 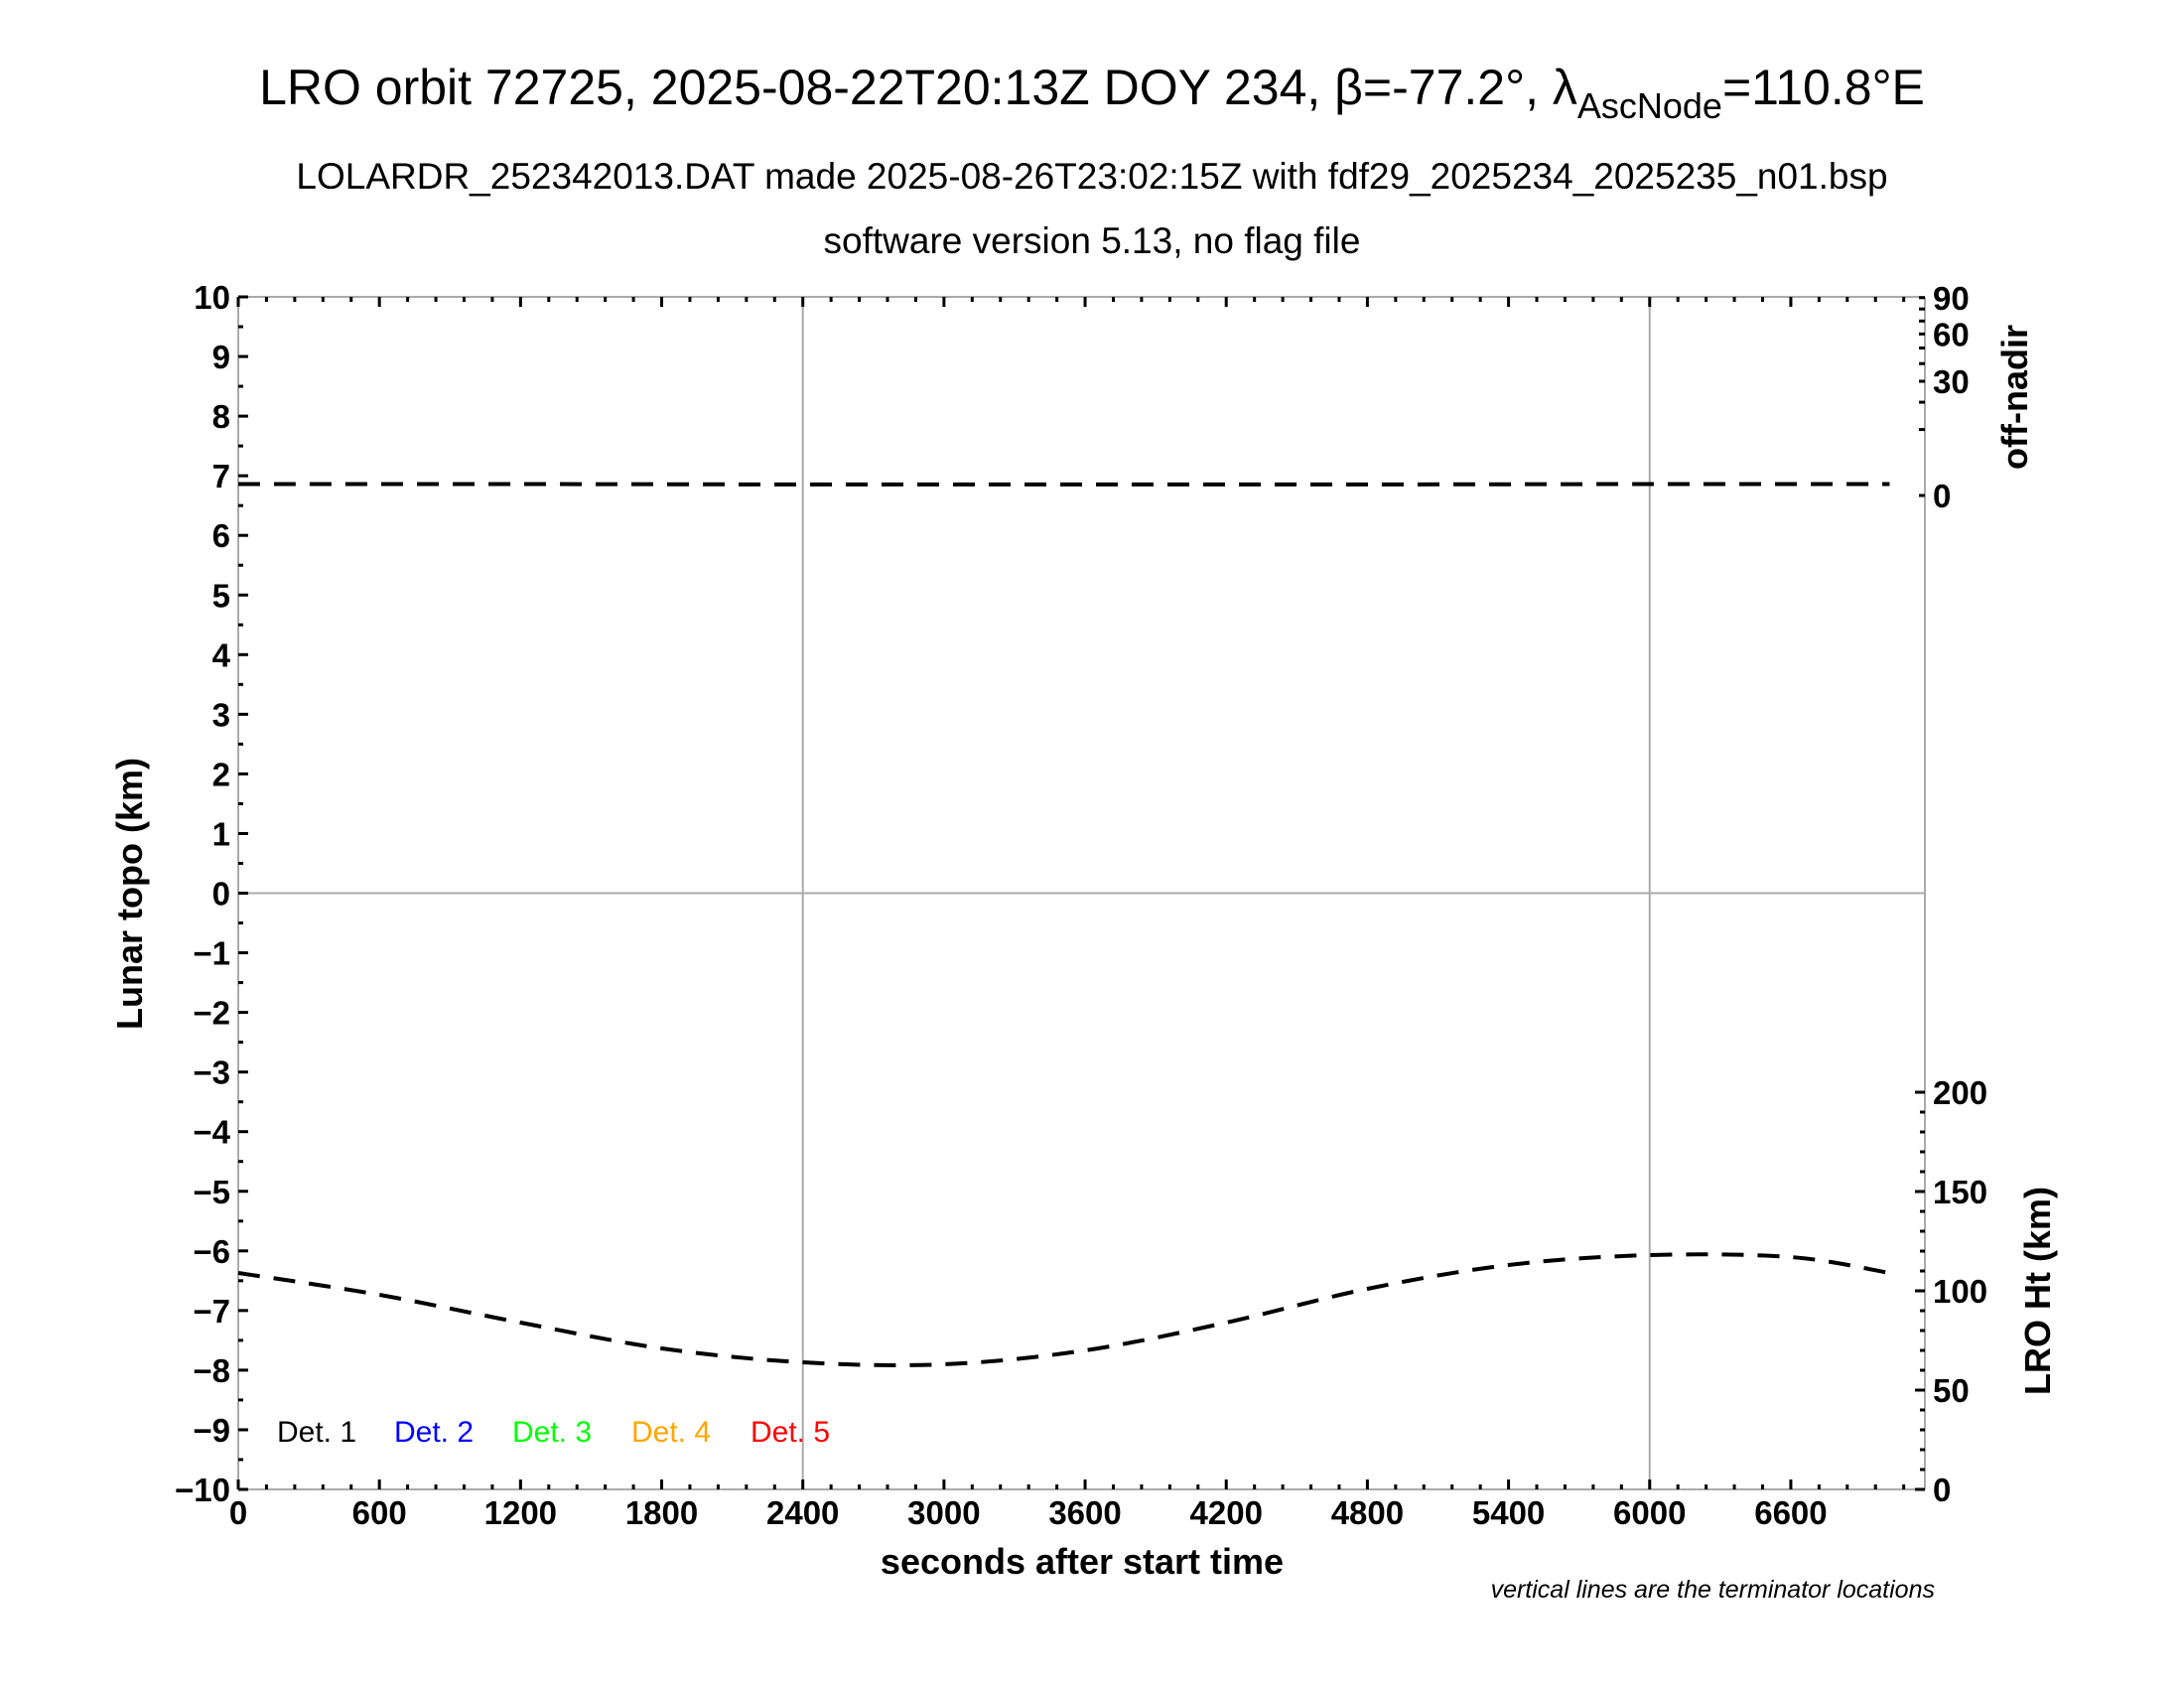 I want to click on height-tick-label: 100, so click(x=1960, y=1291).